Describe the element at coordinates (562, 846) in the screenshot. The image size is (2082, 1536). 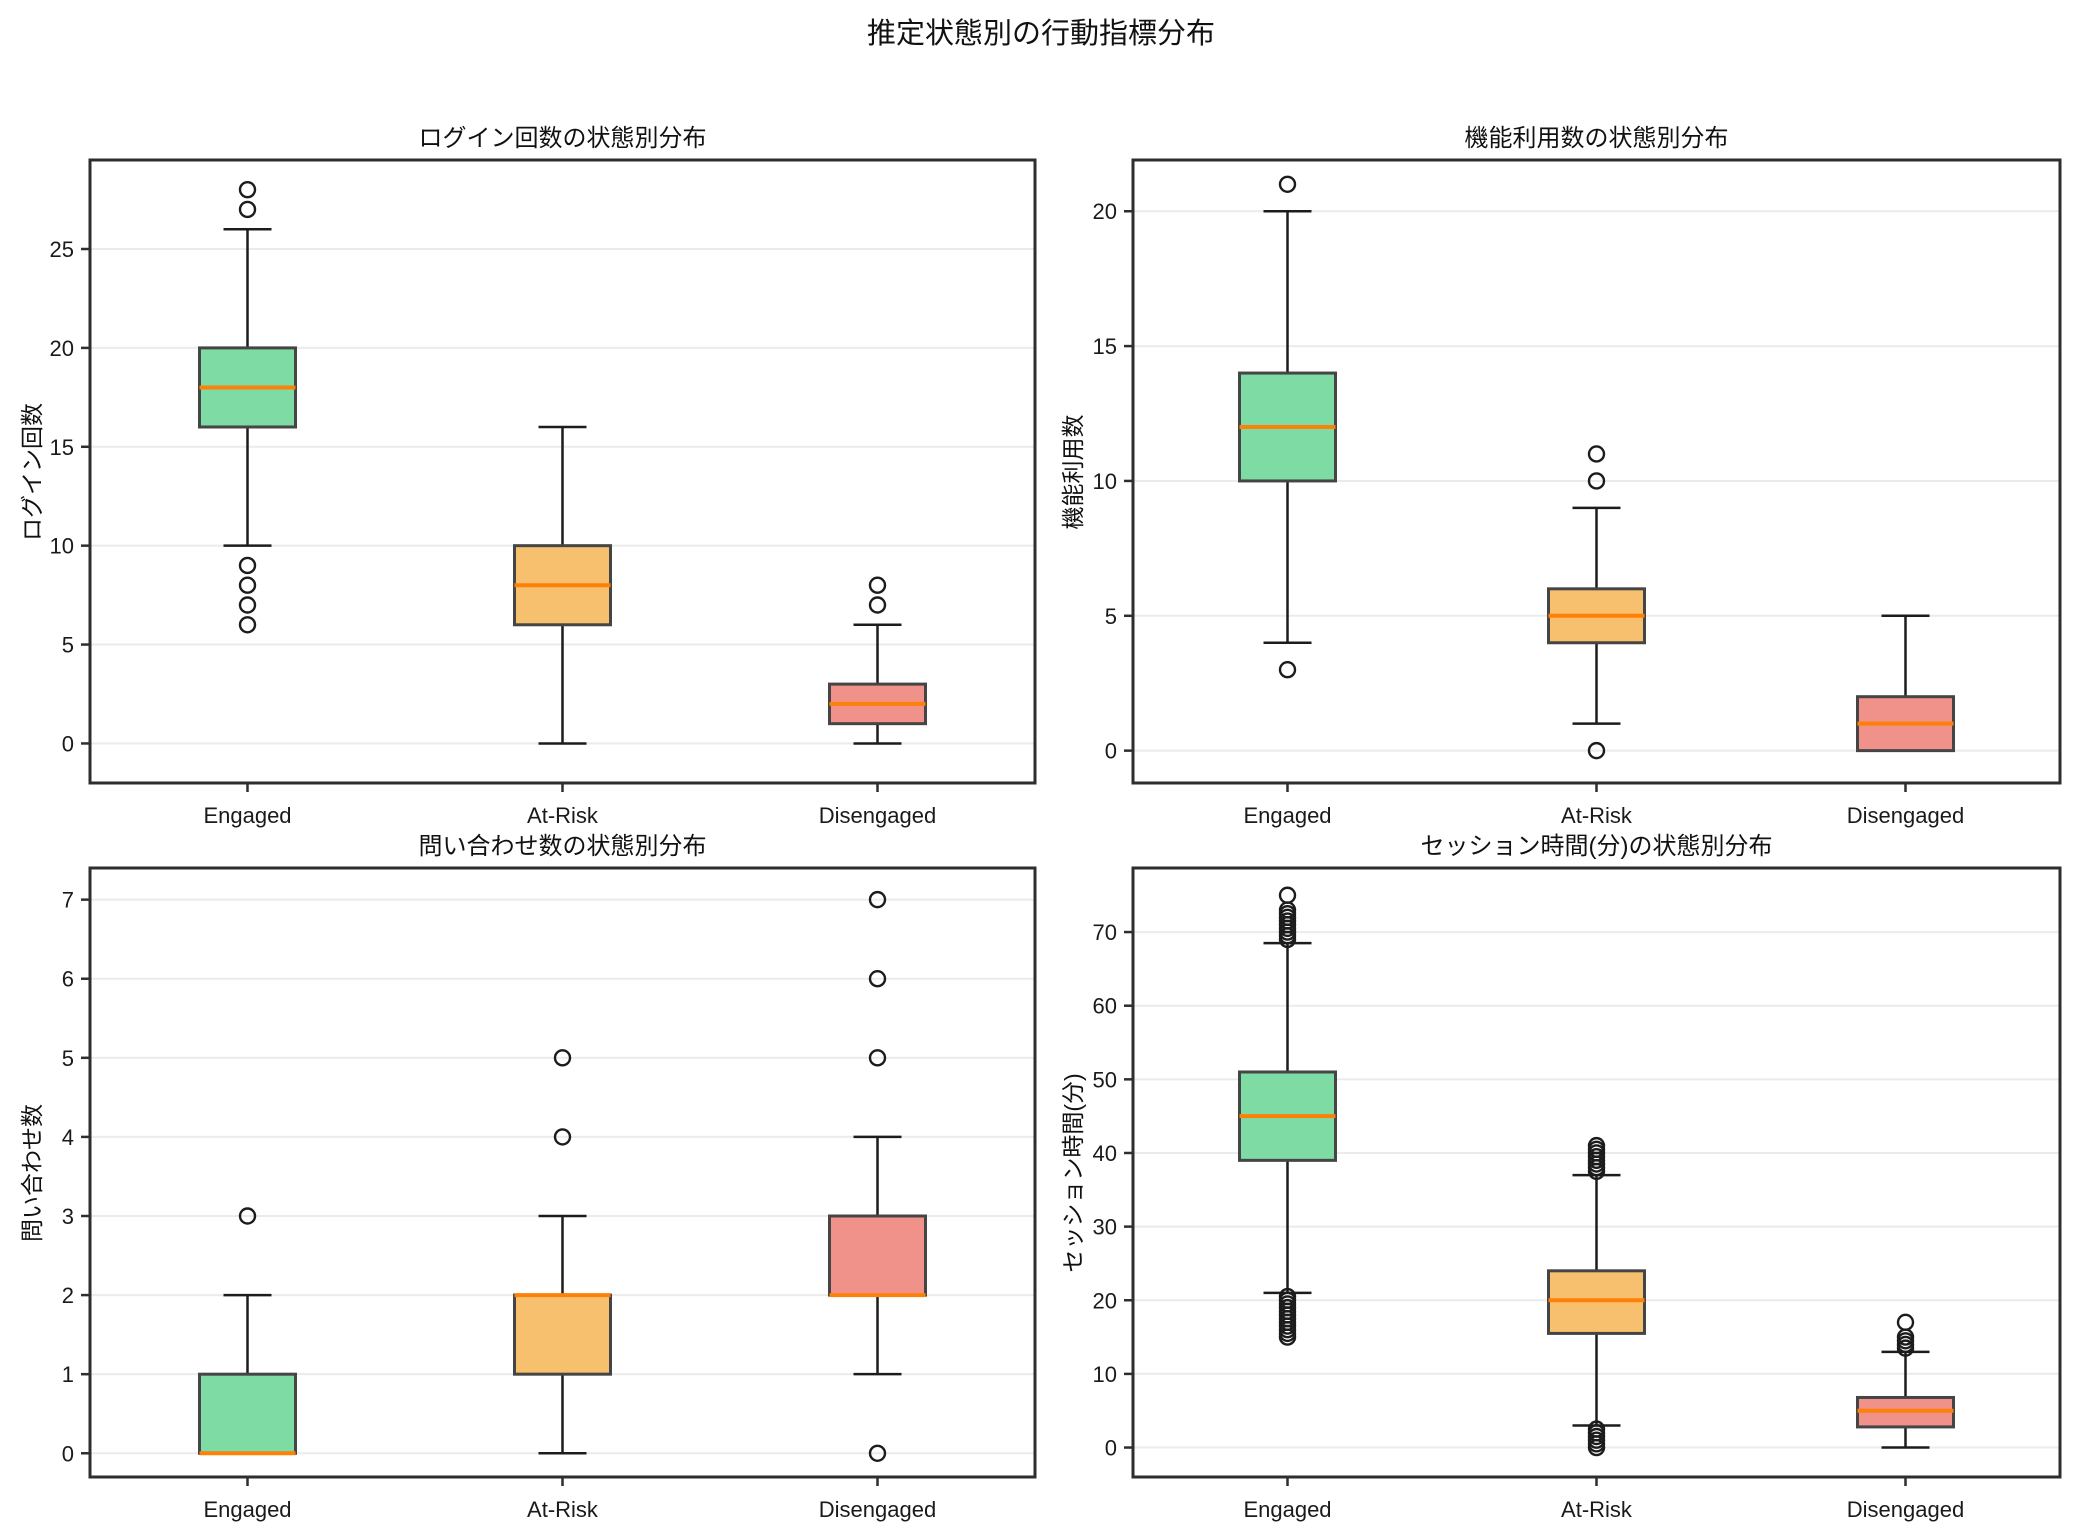
I see `subplot-title: 問い合わせ数の状態別分布` at that location.